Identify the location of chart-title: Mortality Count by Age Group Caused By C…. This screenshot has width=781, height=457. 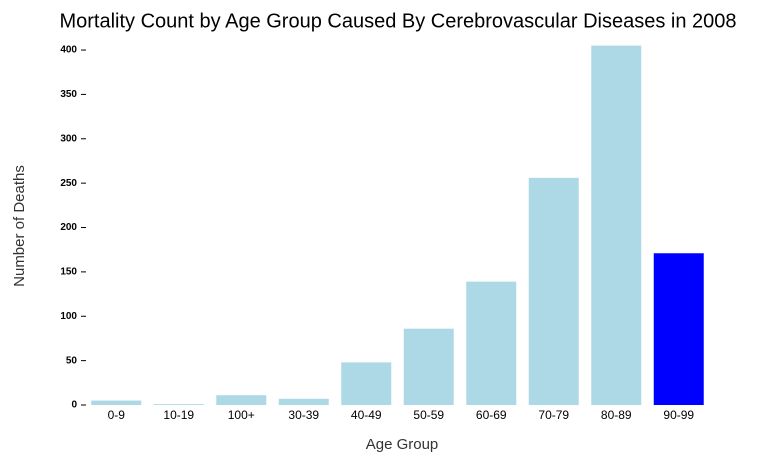
(397, 21).